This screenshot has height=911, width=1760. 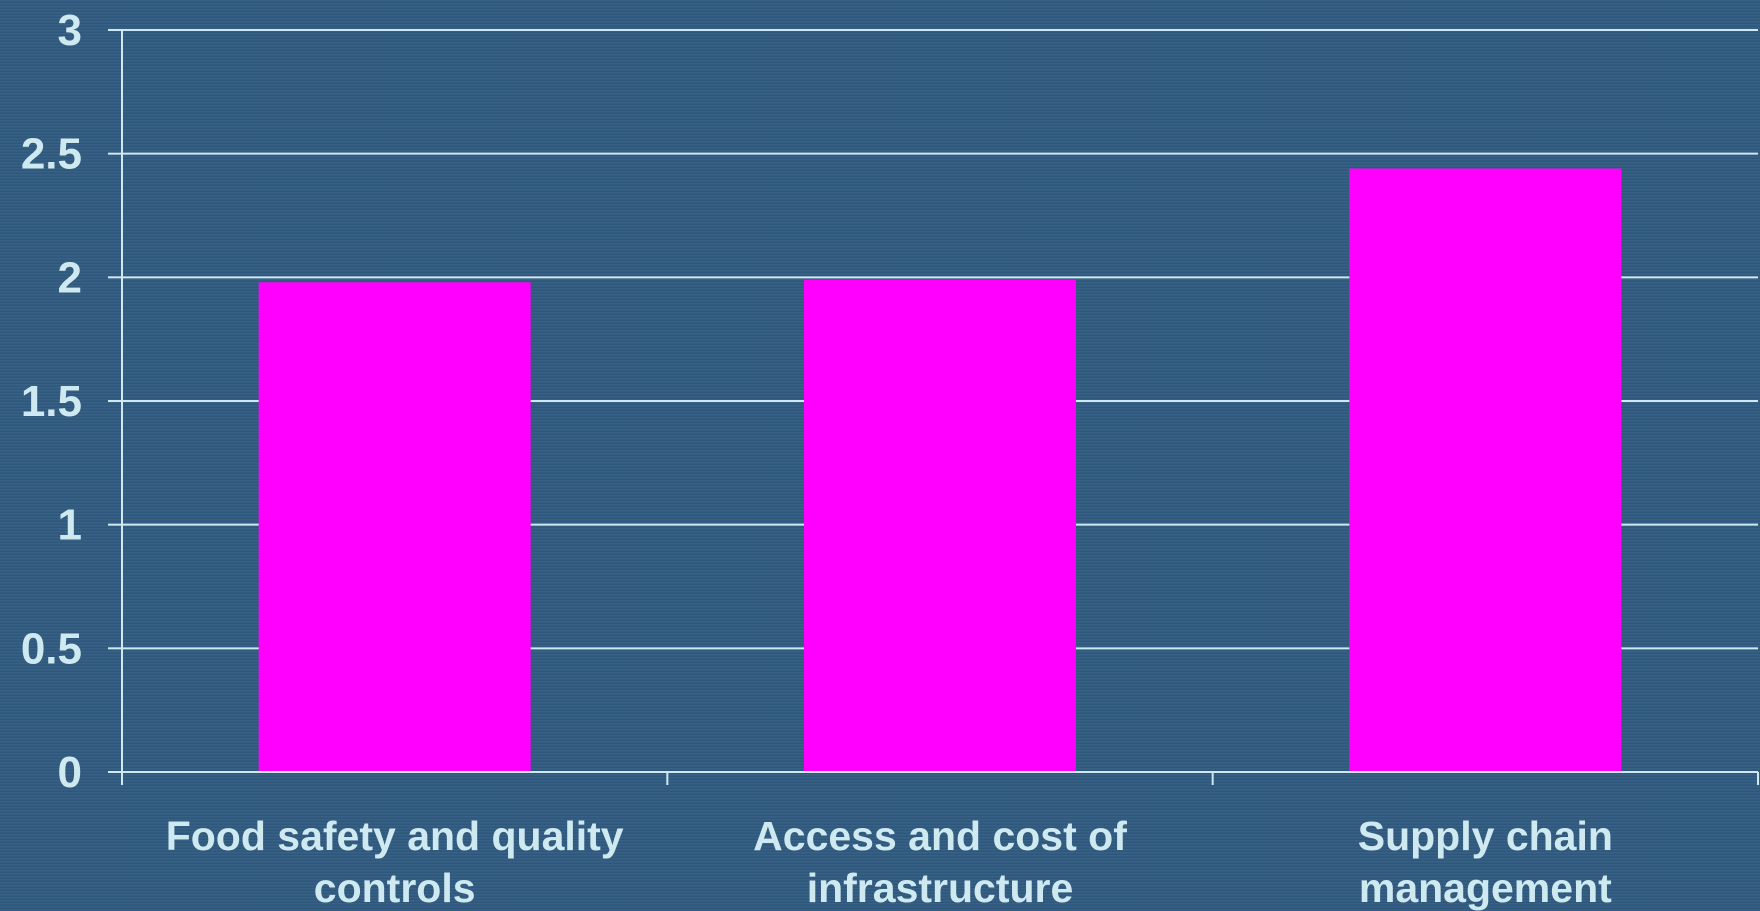 What do you see at coordinates (940, 888) in the screenshot?
I see `x-category-label: infrastructure` at bounding box center [940, 888].